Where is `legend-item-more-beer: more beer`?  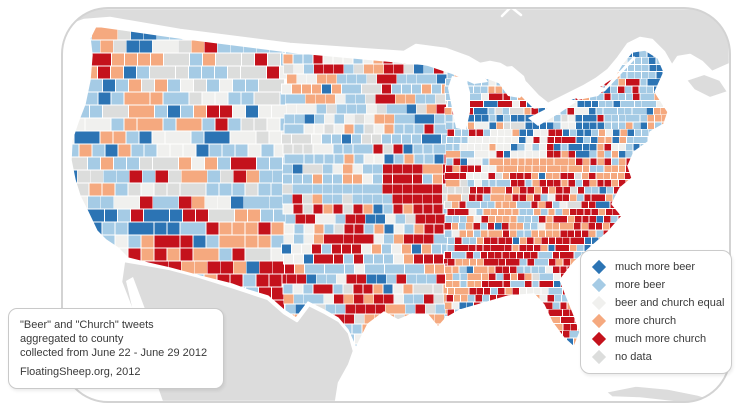
legend-item-more-beer: more beer is located at coordinates (656, 285).